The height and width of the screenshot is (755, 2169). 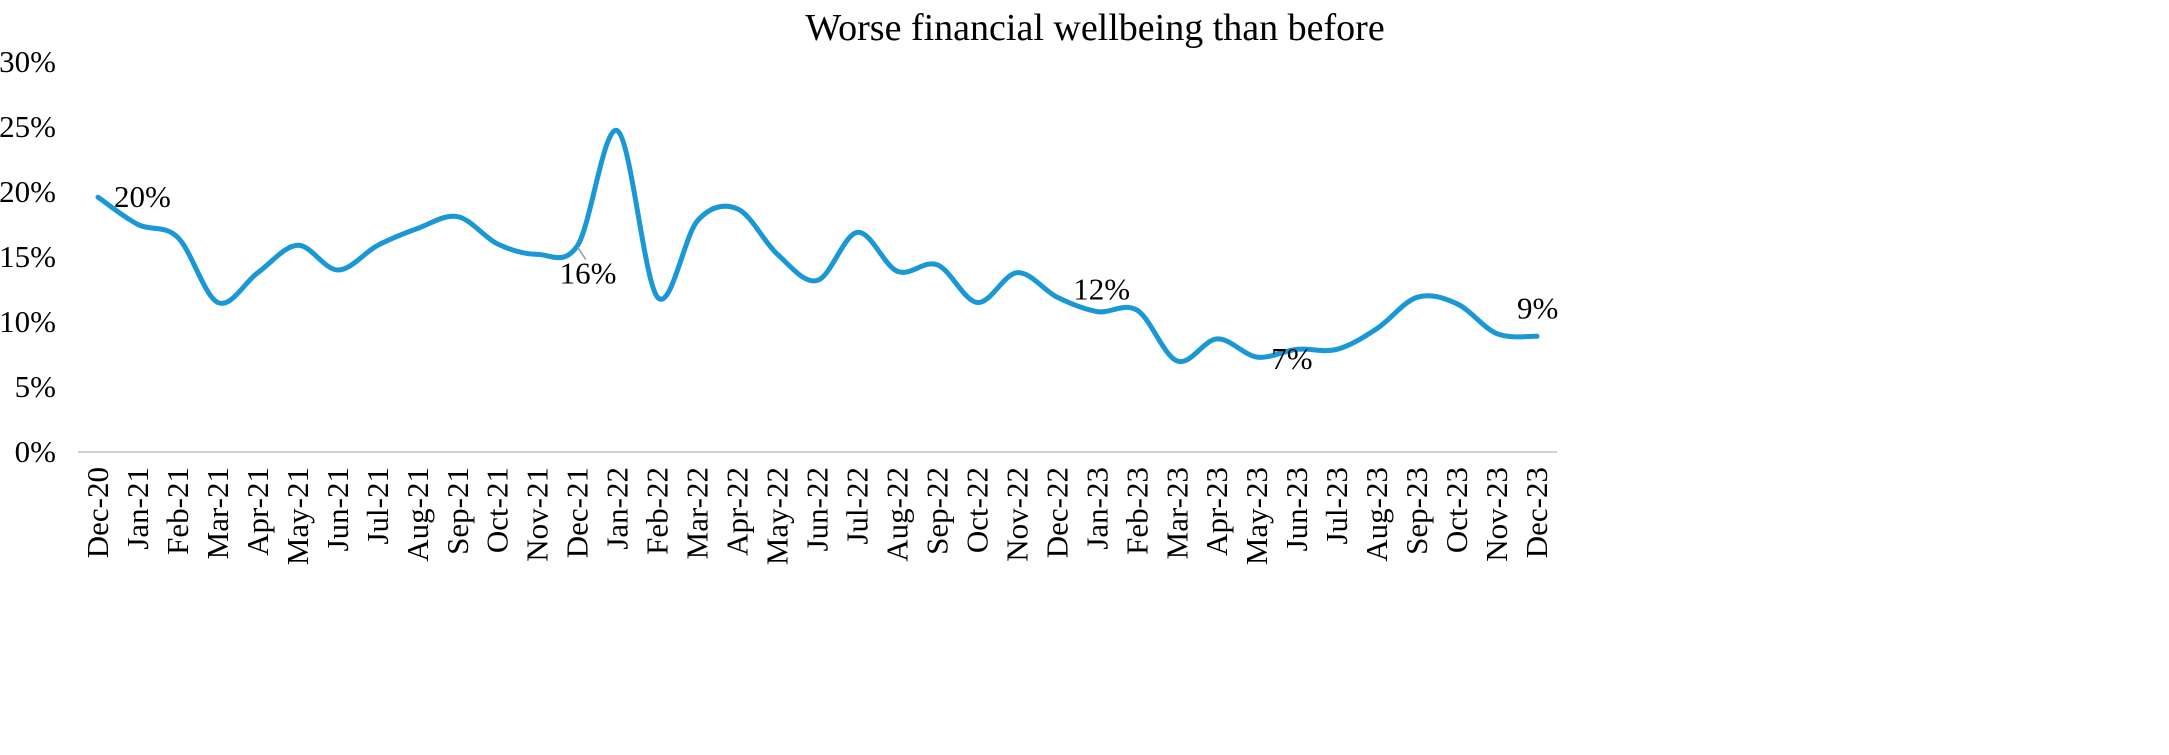 I want to click on x-tick-label: Feb-22, so click(x=657, y=511).